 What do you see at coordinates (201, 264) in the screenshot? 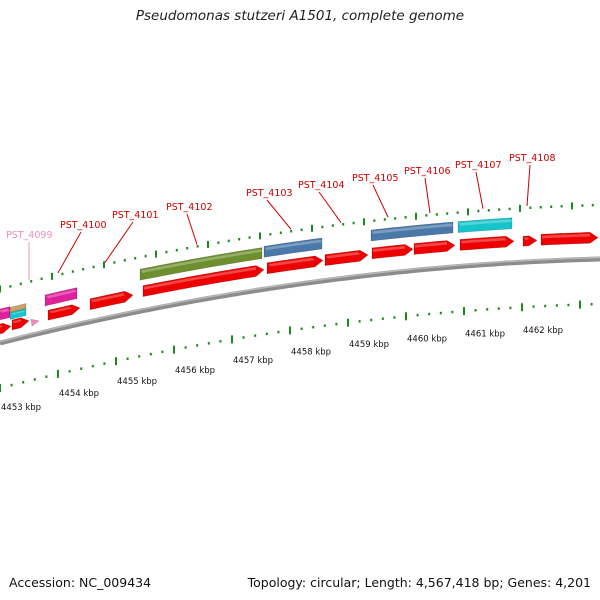
I see `olive-feature` at bounding box center [201, 264].